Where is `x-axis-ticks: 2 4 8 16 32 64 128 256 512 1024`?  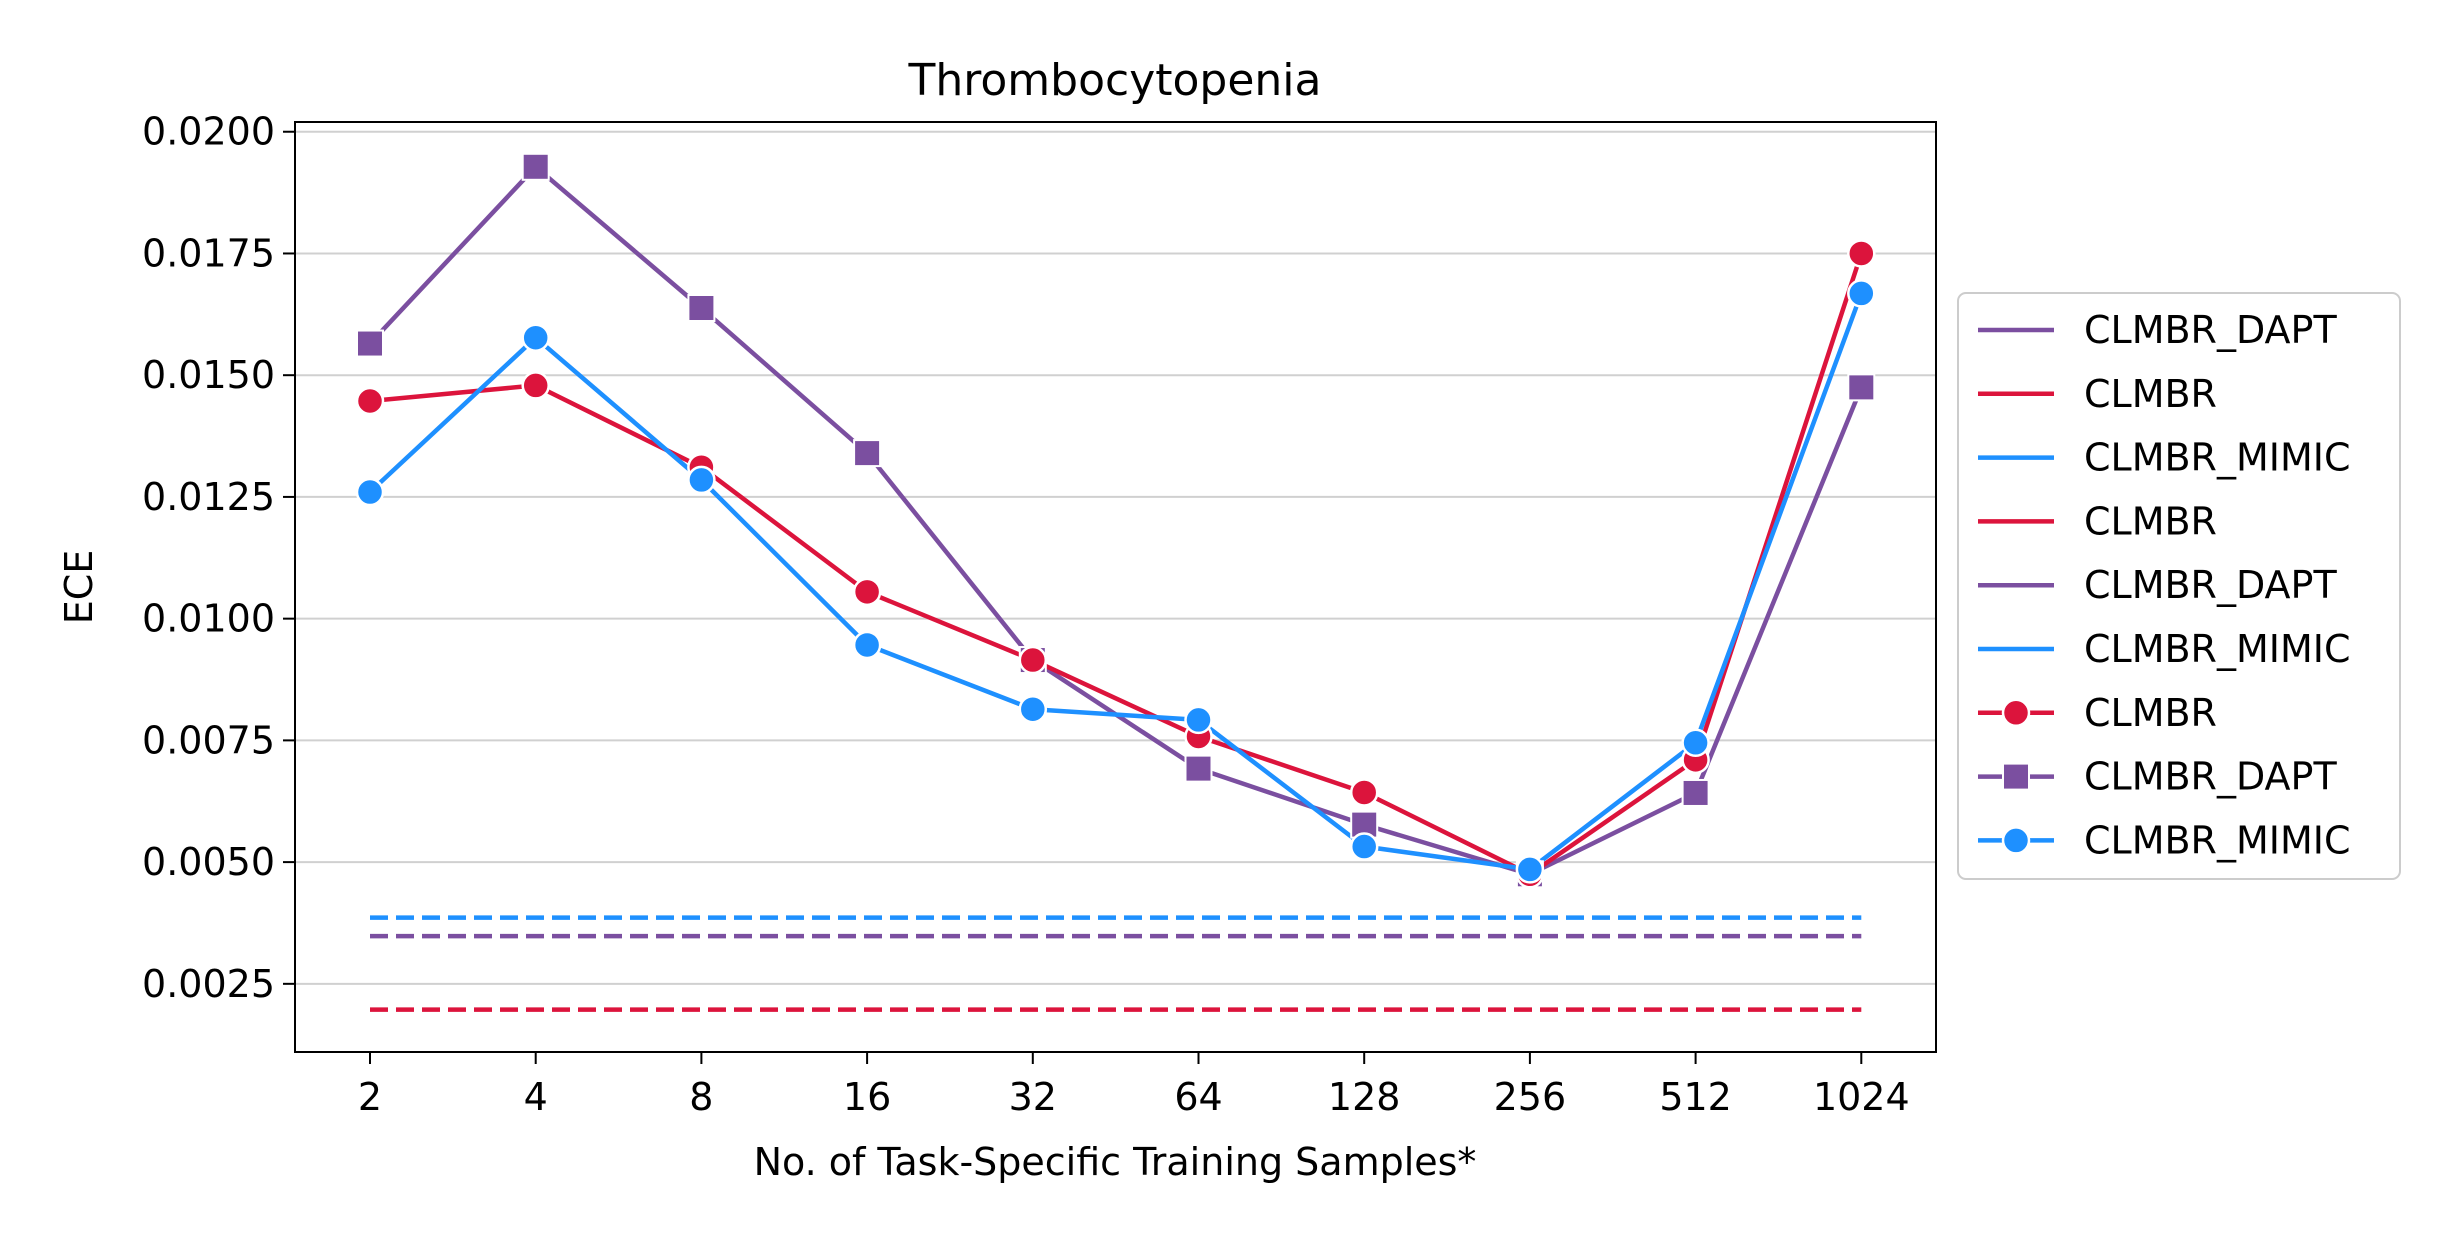 x-axis-ticks: 2 4 8 16 32 64 128 256 512 1024 is located at coordinates (1134, 1085).